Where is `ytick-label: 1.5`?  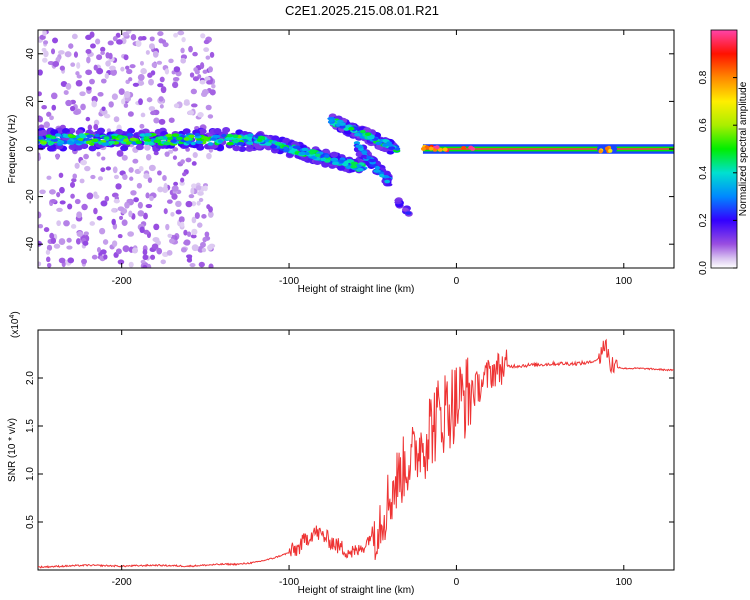 ytick-label: 1.5 is located at coordinates (30, 426).